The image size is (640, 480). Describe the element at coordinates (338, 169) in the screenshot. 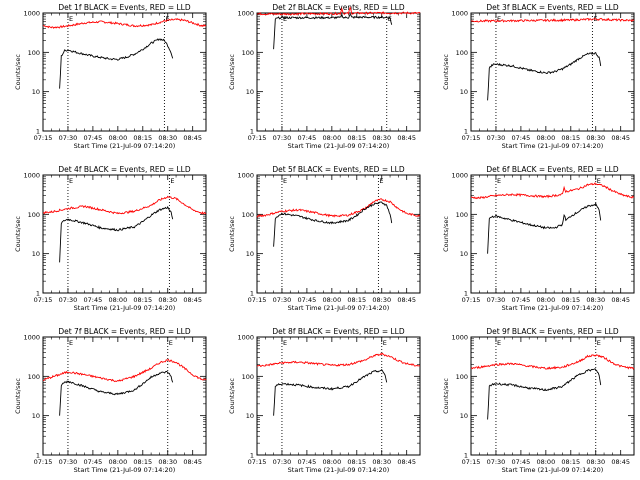

I see `chart-title: Det 5f BLACK = Events, RED = LLD` at that location.